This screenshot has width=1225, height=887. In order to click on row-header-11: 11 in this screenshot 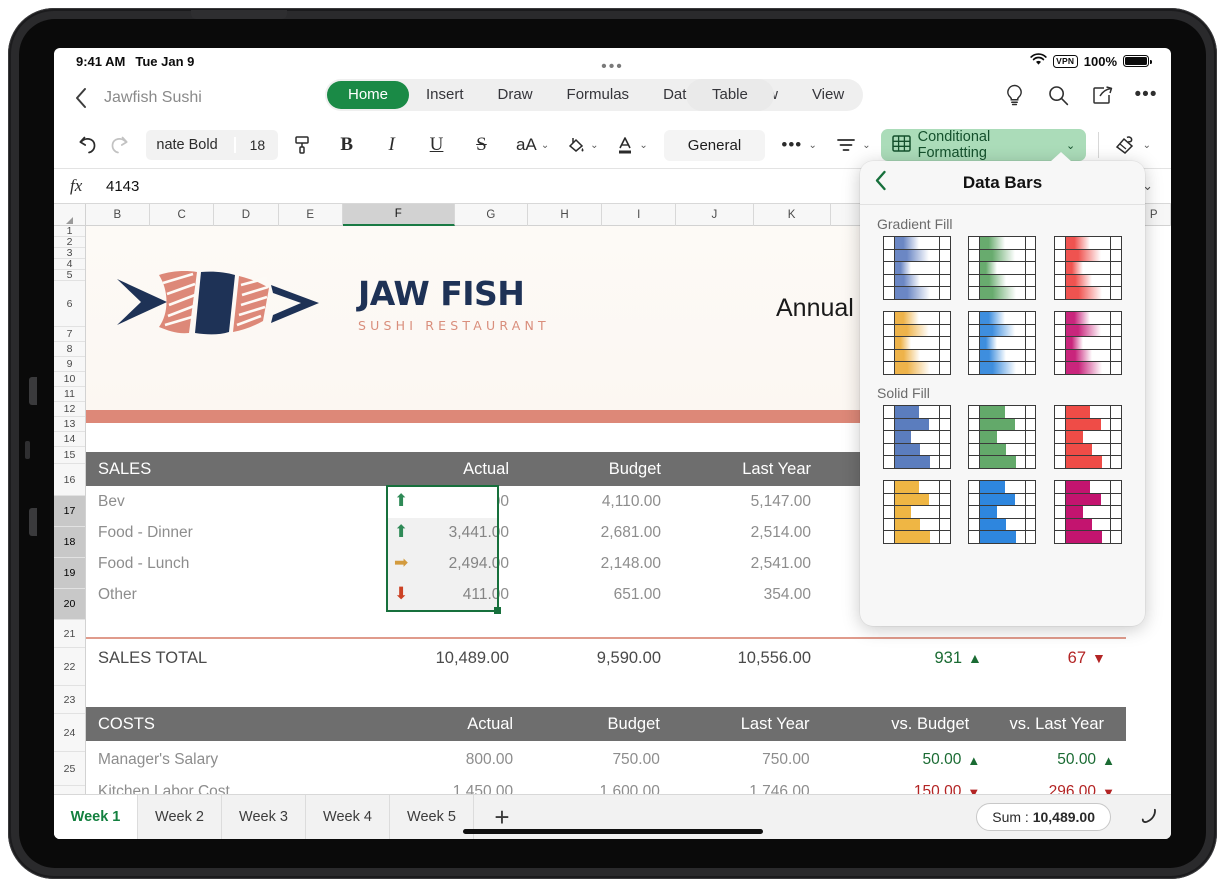, I will do `click(69, 394)`.